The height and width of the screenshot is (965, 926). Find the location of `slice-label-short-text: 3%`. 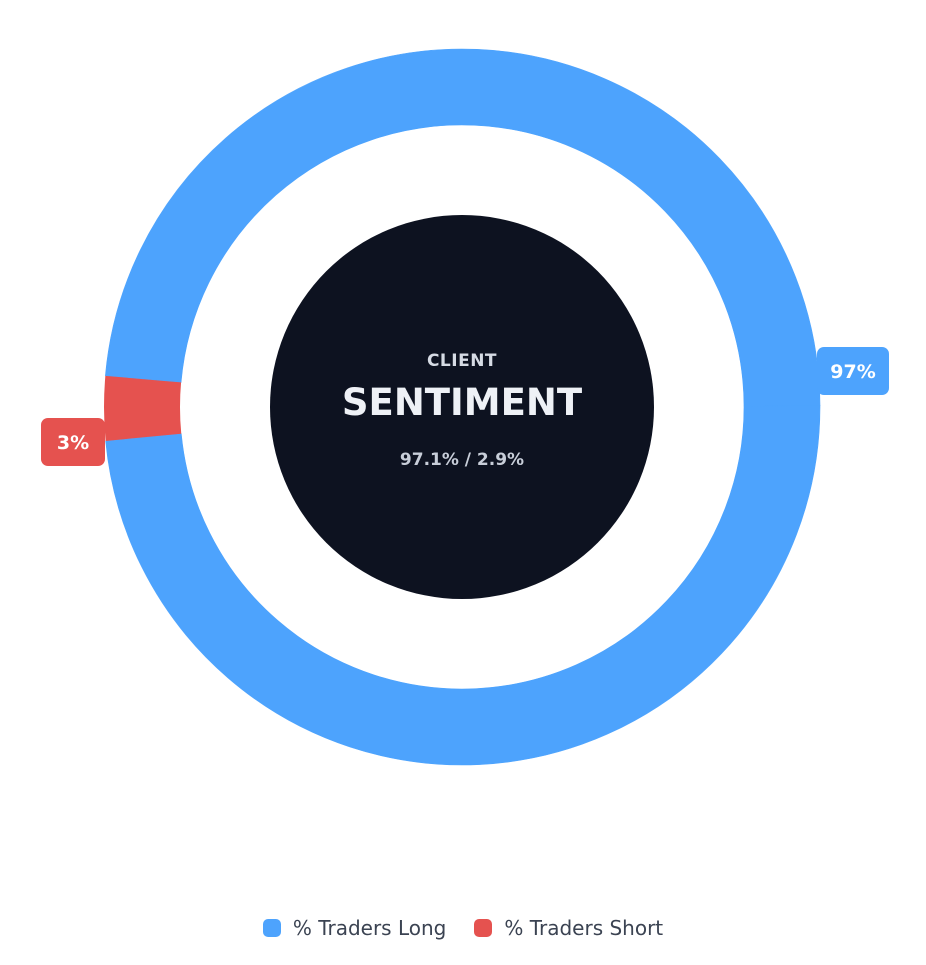

slice-label-short-text: 3% is located at coordinates (73, 443).